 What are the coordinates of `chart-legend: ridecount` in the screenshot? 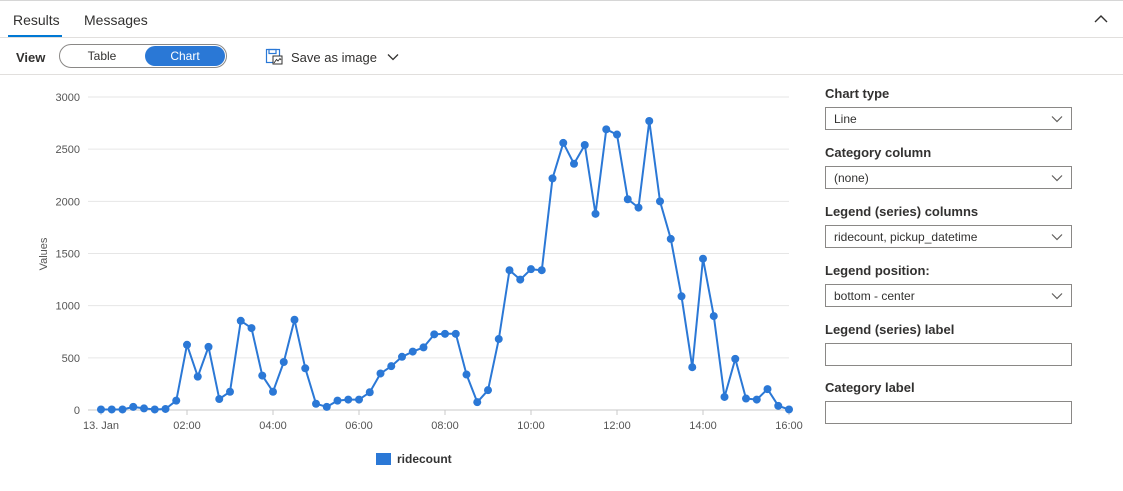 It's located at (414, 459).